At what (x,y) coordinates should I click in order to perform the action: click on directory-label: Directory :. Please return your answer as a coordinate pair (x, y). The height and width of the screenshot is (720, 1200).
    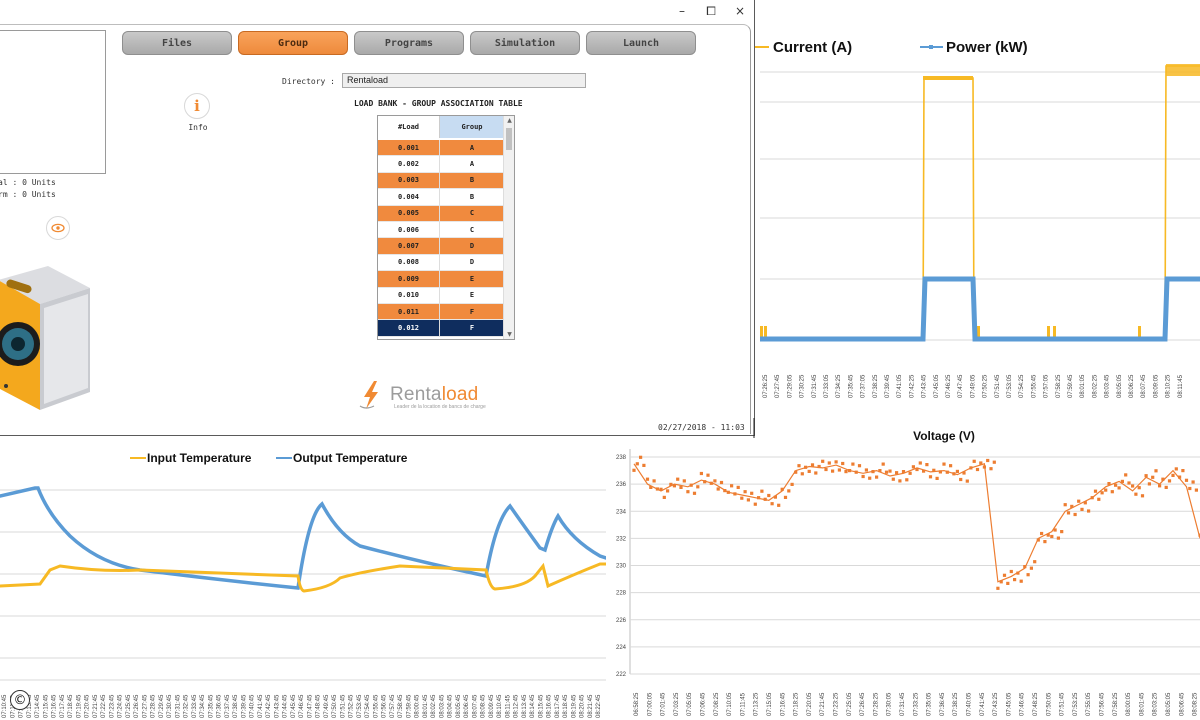
    Looking at the image, I should click on (308, 81).